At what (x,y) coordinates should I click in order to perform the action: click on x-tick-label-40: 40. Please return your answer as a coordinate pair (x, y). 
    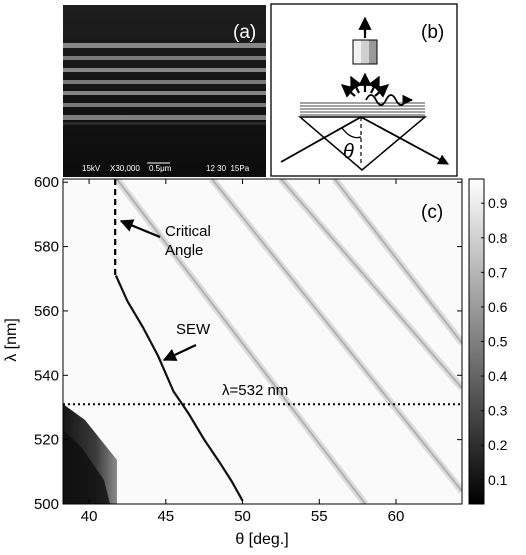
    Looking at the image, I should click on (89, 516).